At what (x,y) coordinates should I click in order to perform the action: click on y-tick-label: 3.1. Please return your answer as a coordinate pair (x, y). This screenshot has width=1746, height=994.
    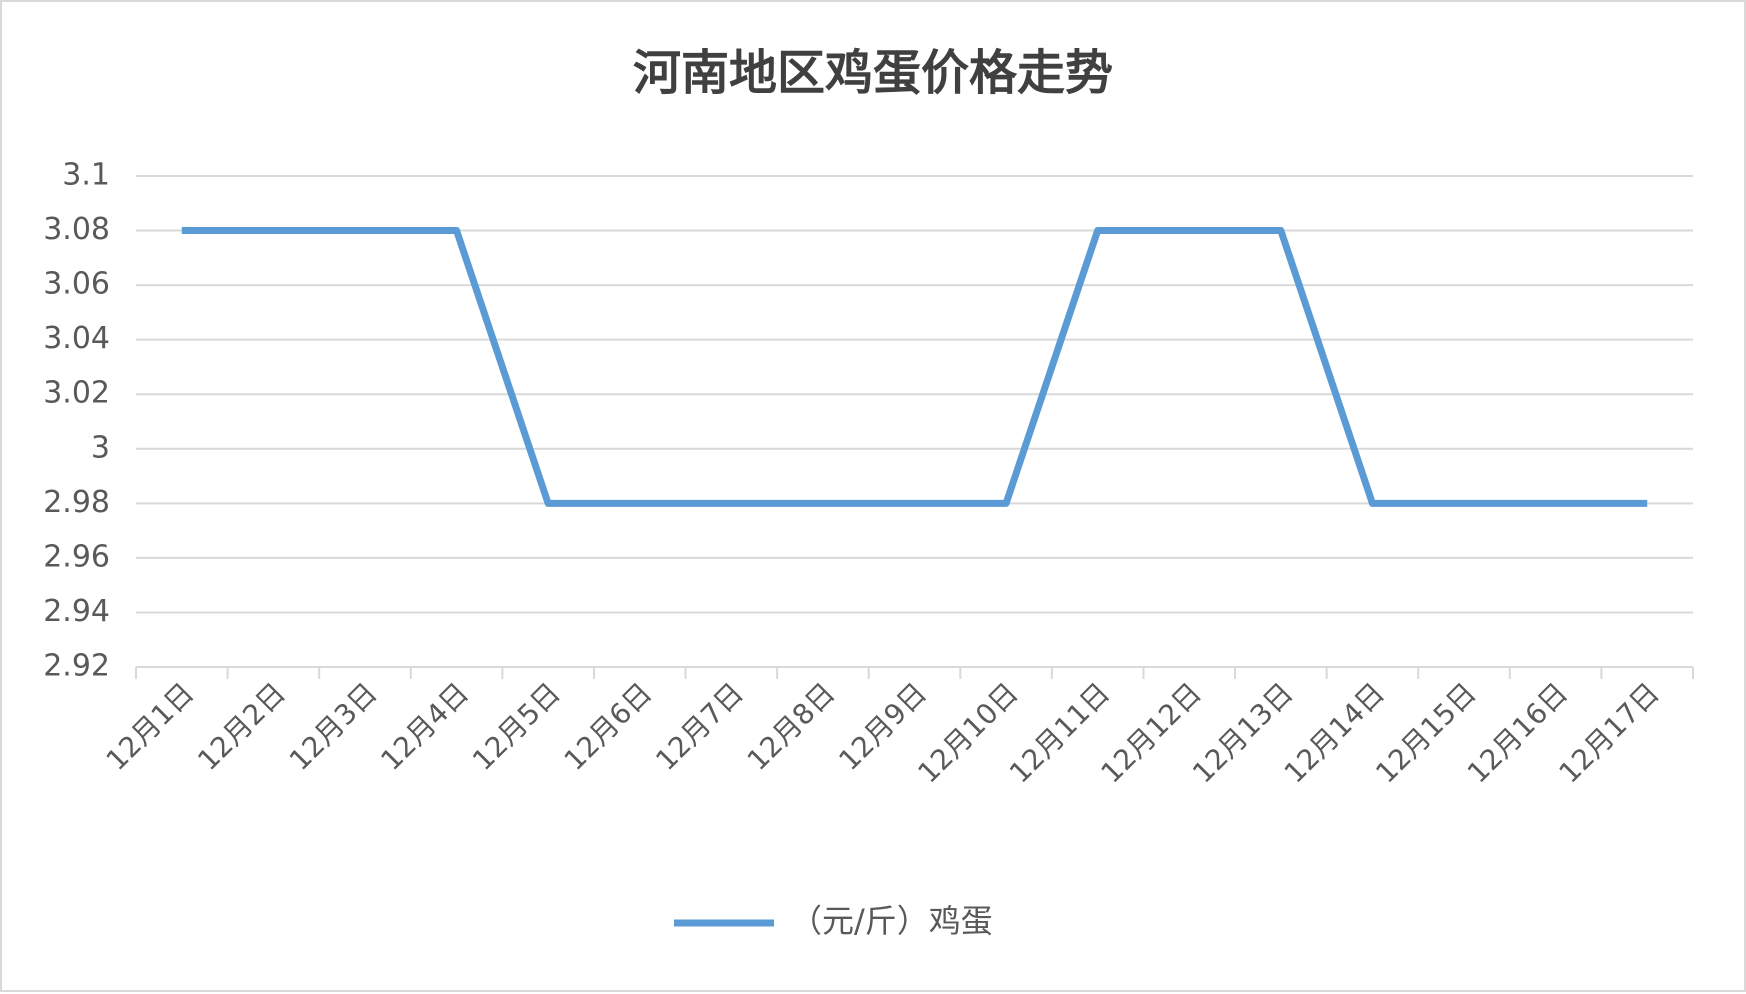
    Looking at the image, I should click on (86, 175).